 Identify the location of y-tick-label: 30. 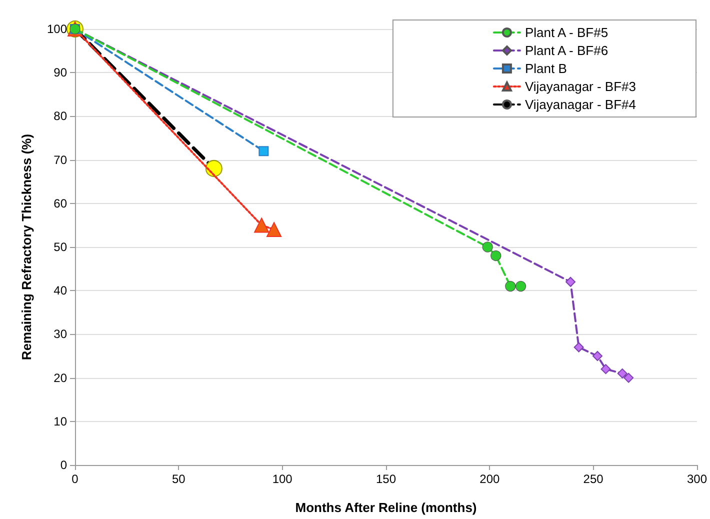
(61, 334).